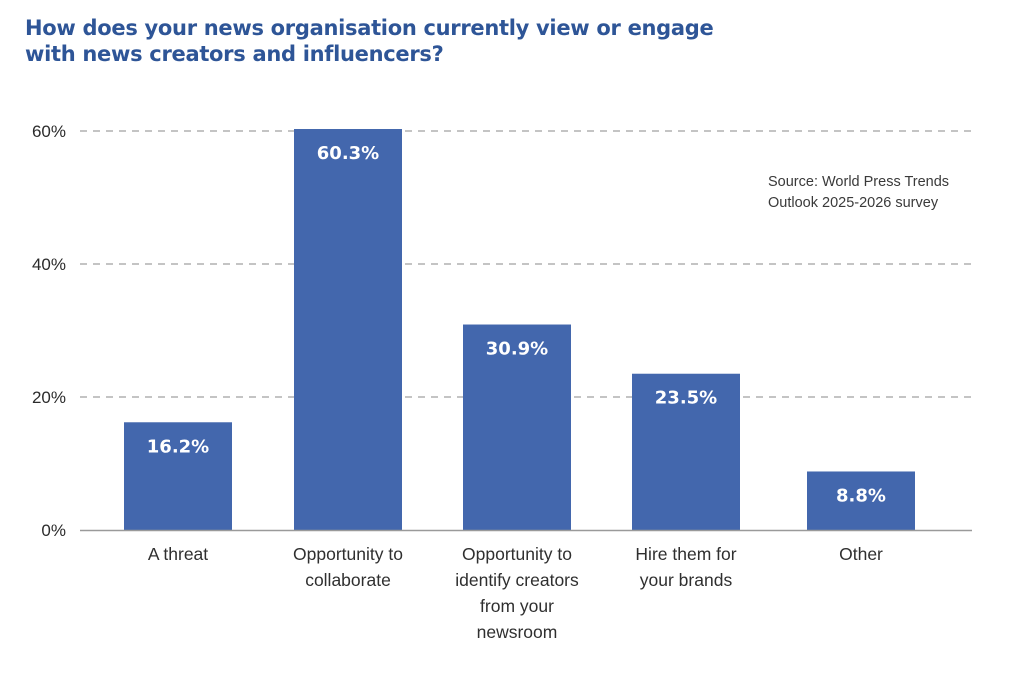  What do you see at coordinates (686, 580) in the screenshot?
I see `x-category-label-line: your brands` at bounding box center [686, 580].